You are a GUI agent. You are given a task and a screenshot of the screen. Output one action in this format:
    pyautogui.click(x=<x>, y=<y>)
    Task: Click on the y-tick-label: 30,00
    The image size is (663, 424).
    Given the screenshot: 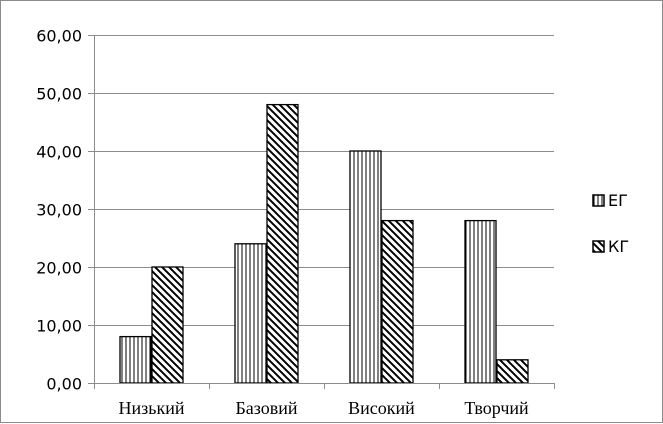 What is the action you would take?
    pyautogui.click(x=59, y=210)
    